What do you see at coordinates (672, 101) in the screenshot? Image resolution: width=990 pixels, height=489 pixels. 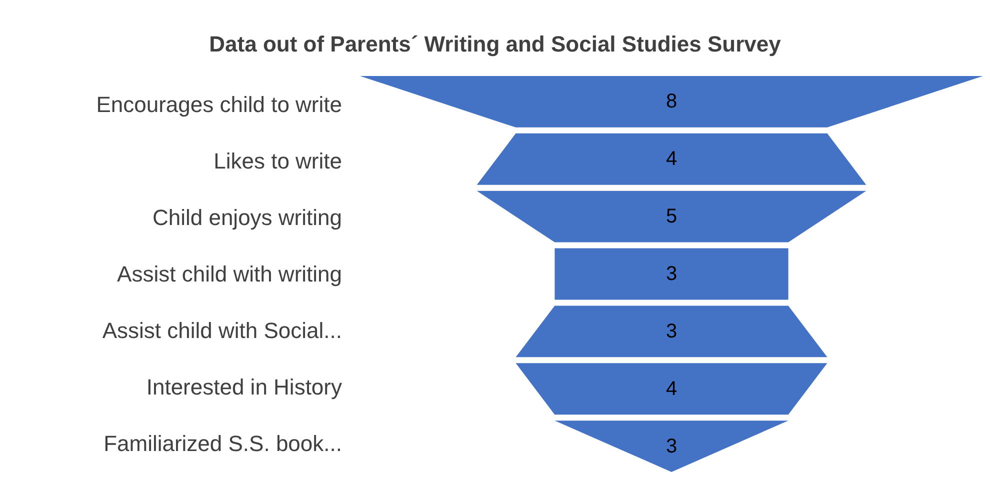 I see `data-label: 8` at bounding box center [672, 101].